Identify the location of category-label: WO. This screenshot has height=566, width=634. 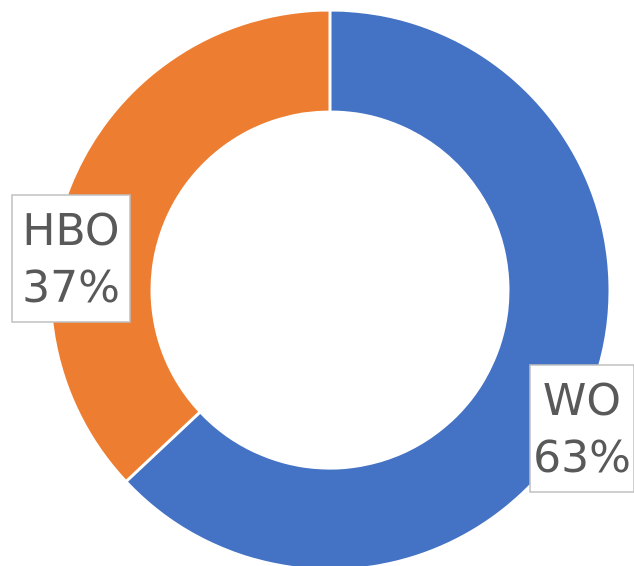
(582, 400).